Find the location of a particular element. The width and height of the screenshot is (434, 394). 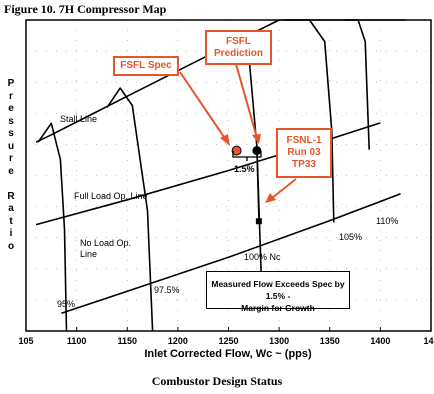

point-fsnl-run03 is located at coordinates (258, 221).